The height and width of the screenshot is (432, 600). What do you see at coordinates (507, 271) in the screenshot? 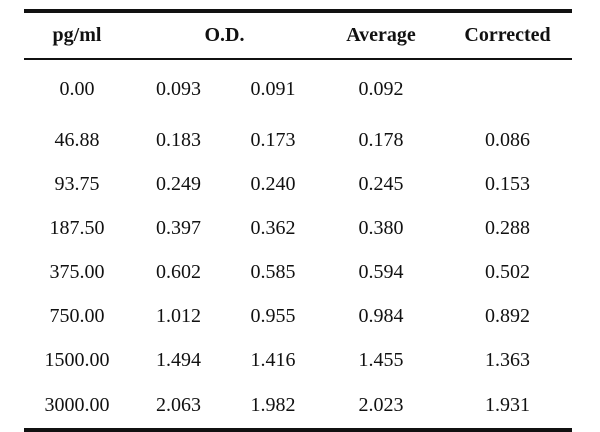
I see `cell-corrected: 0.502` at bounding box center [507, 271].